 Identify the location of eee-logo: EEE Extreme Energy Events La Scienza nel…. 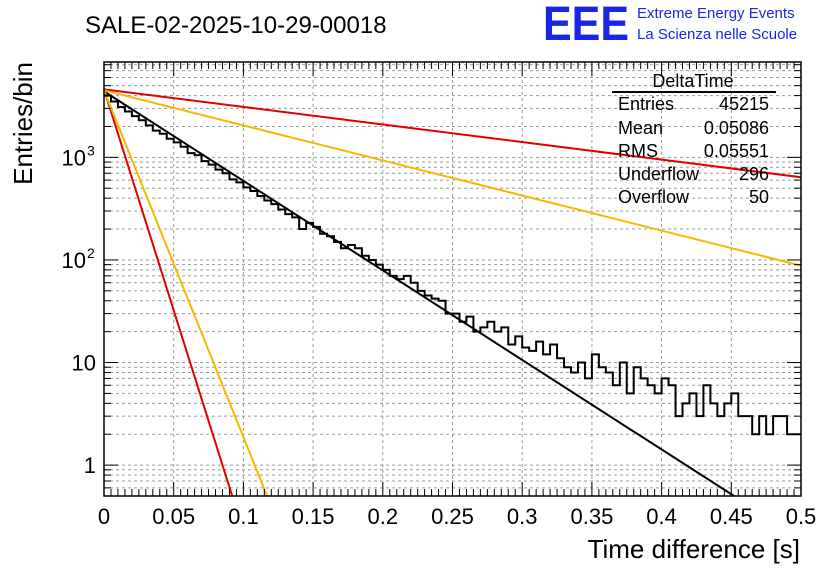
(670, 25).